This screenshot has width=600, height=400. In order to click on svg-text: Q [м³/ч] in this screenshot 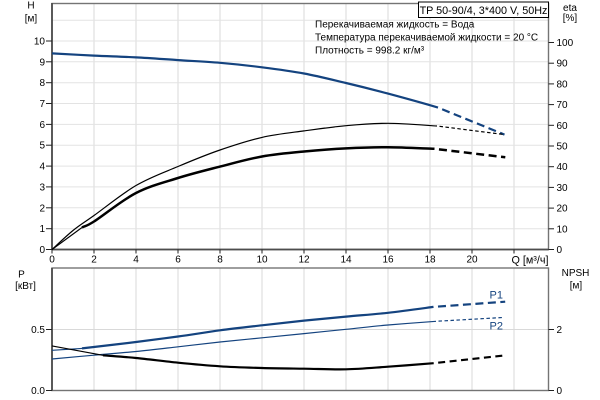, I will do `click(529, 261)`.